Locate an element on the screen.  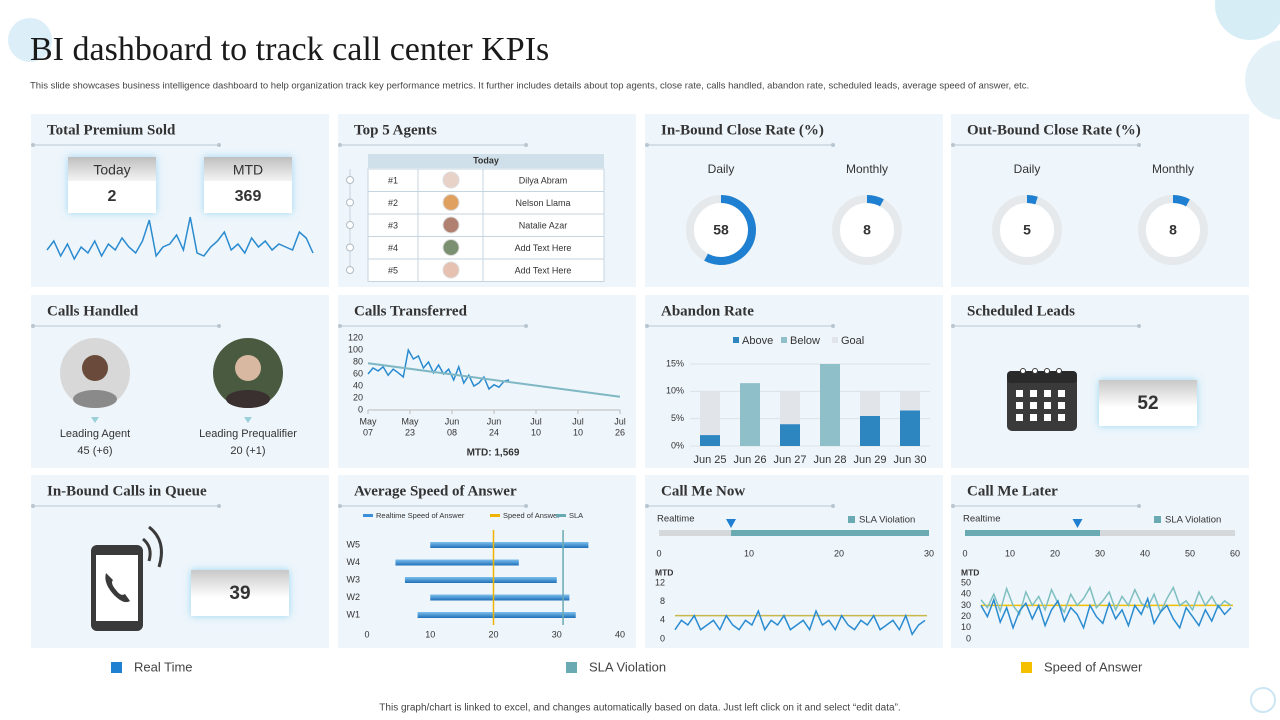
phone-screen is located at coordinates (117, 588).